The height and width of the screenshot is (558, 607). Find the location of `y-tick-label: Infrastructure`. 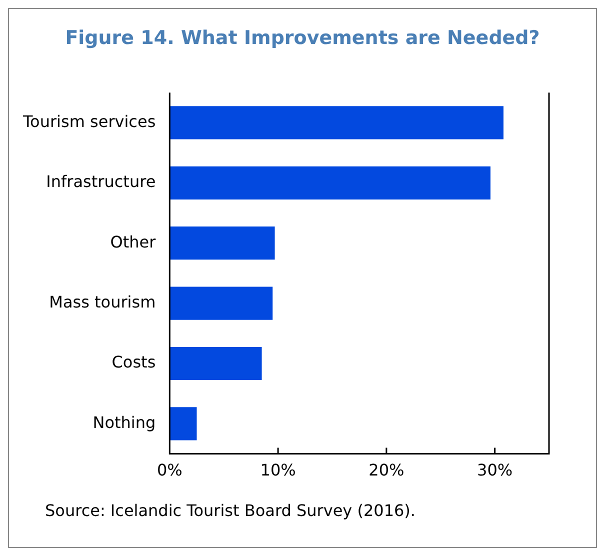

y-tick-label: Infrastructure is located at coordinates (101, 182).